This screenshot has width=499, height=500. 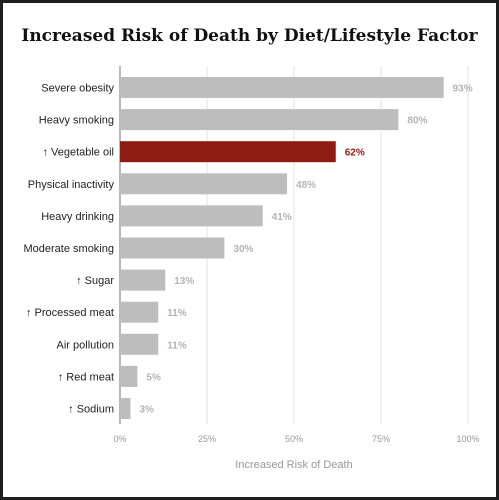 What do you see at coordinates (293, 465) in the screenshot?
I see `x-axis-title: Increased Risk of Death` at bounding box center [293, 465].